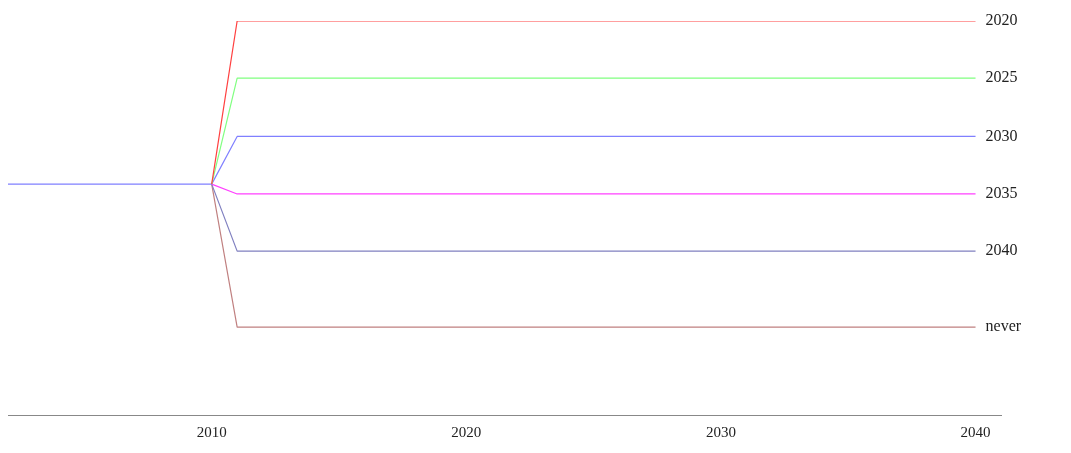  Describe the element at coordinates (1001, 77) in the screenshot. I see `series-label: 2025` at that location.